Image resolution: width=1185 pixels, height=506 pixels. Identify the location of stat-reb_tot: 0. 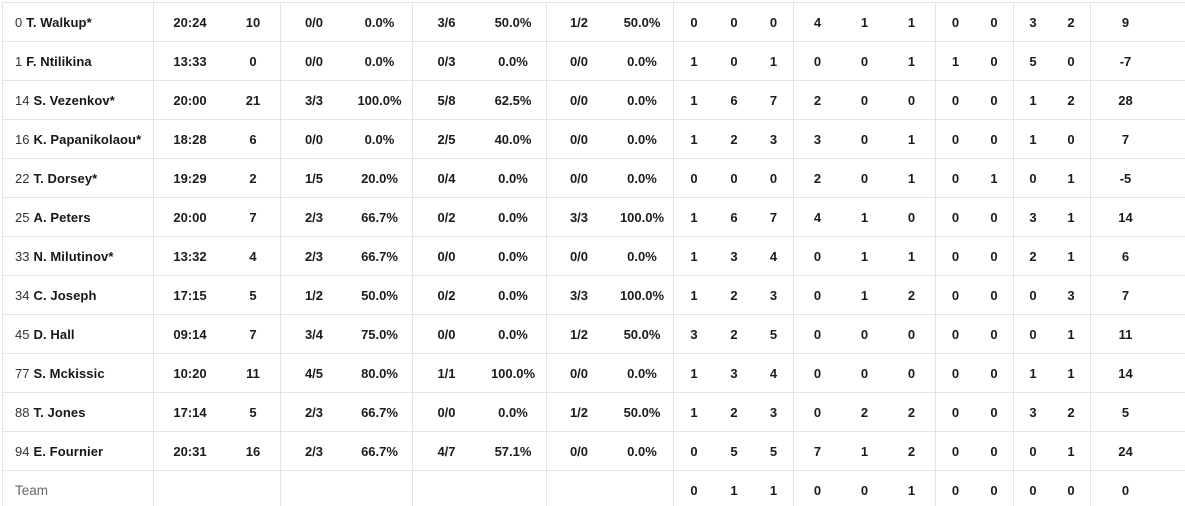
(774, 178).